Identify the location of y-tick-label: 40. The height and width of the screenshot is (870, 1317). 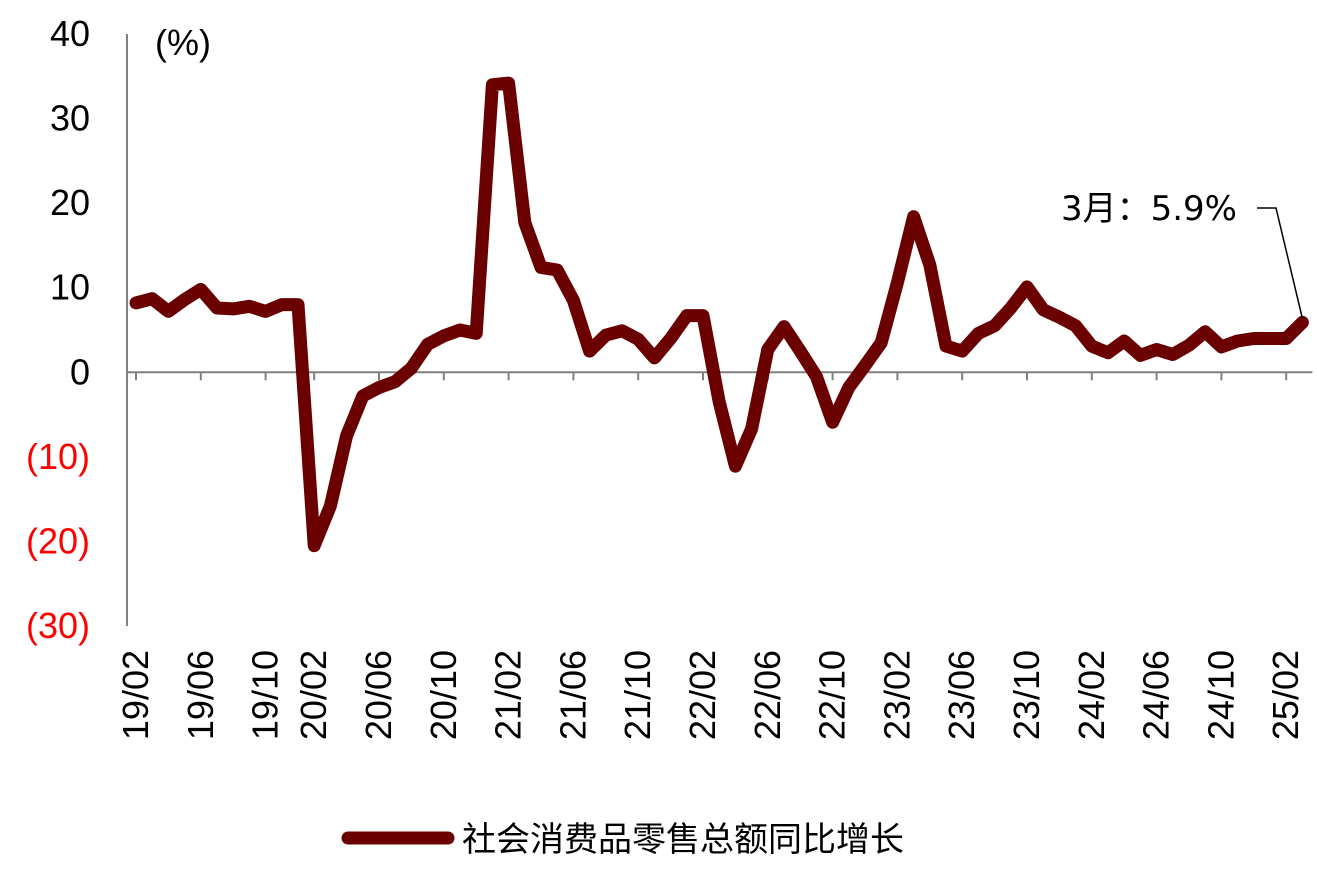
(70, 33).